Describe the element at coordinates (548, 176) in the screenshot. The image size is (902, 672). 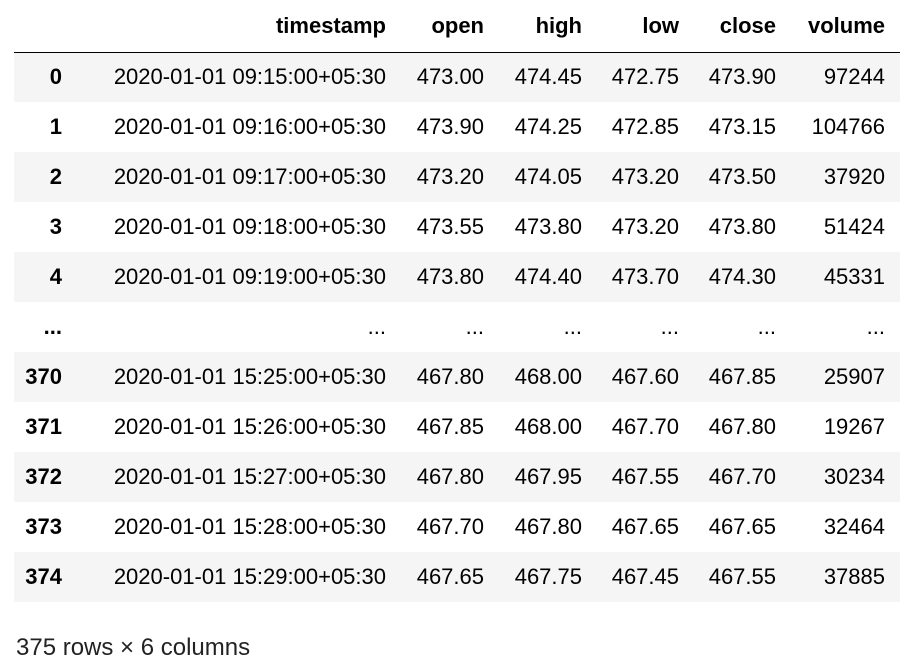
I see `cell-high: 474.05` at that location.